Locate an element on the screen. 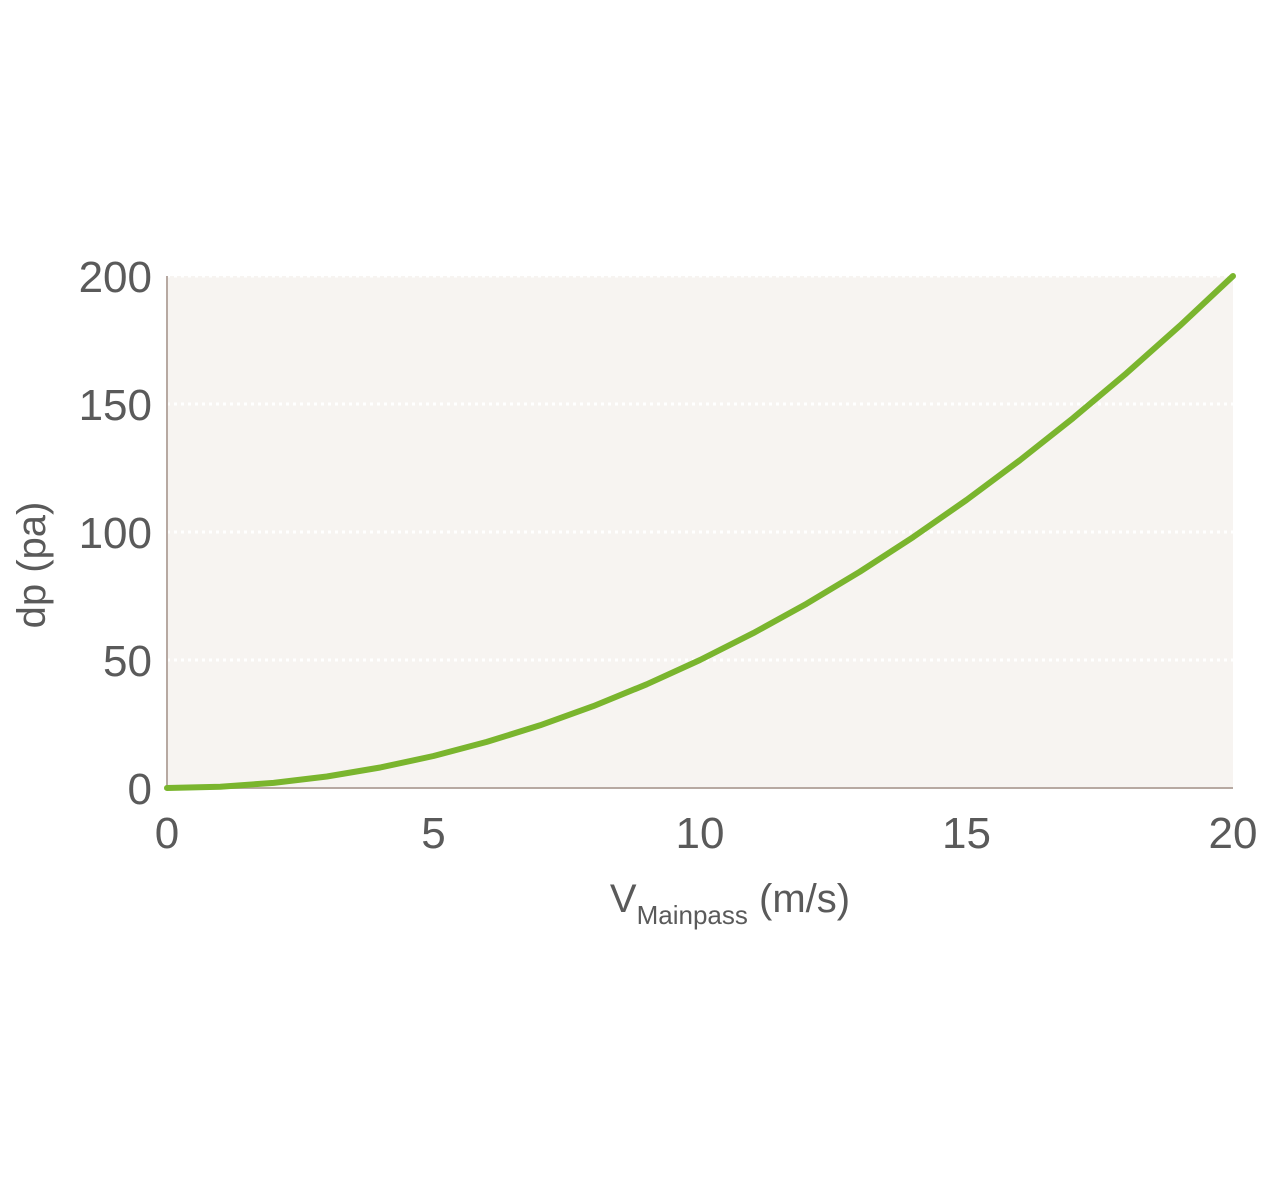 The width and height of the screenshot is (1280, 1190). x-axis-title-unit: (m/s) is located at coordinates (799, 899).